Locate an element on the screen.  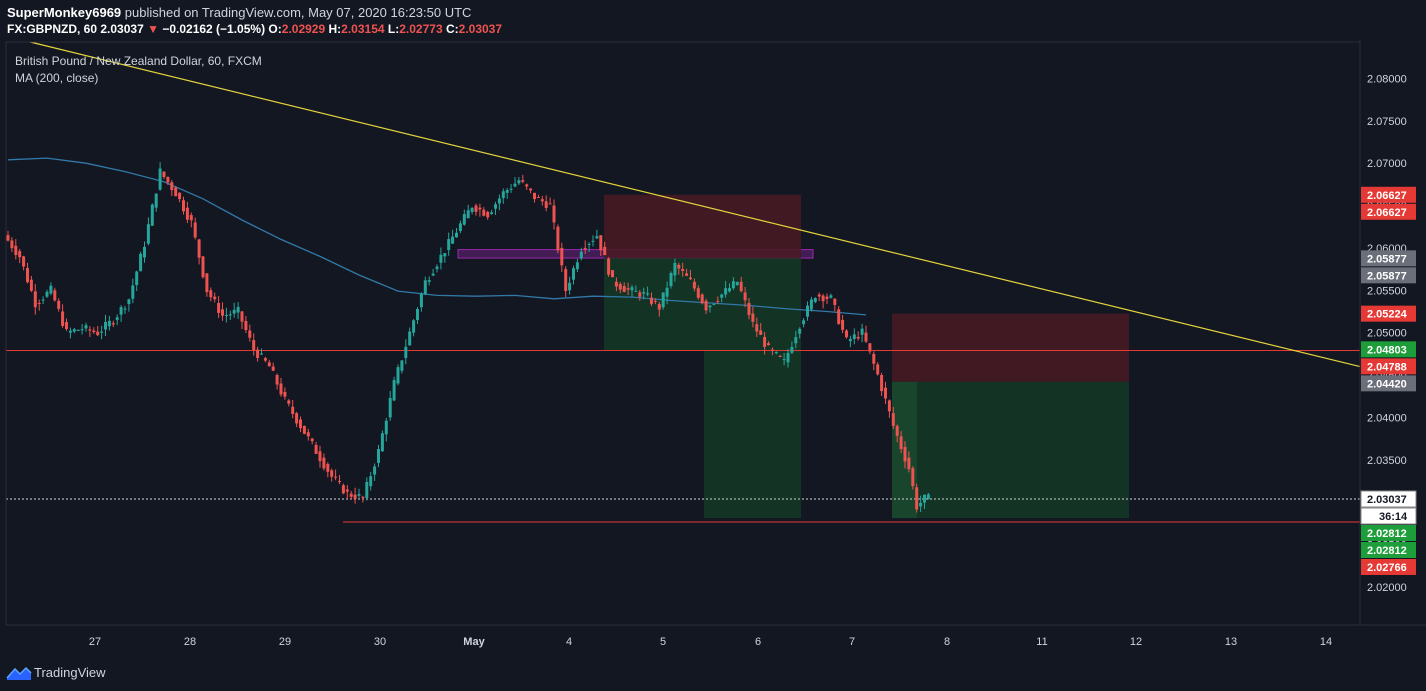
time-tick-label: 11 is located at coordinates (1041, 642).